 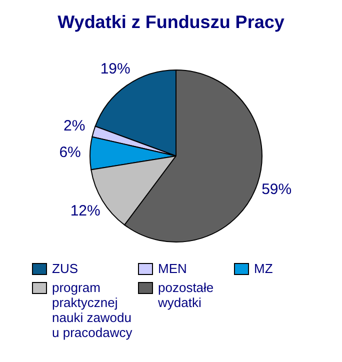 I want to click on data-label: 2%, so click(x=75, y=125).